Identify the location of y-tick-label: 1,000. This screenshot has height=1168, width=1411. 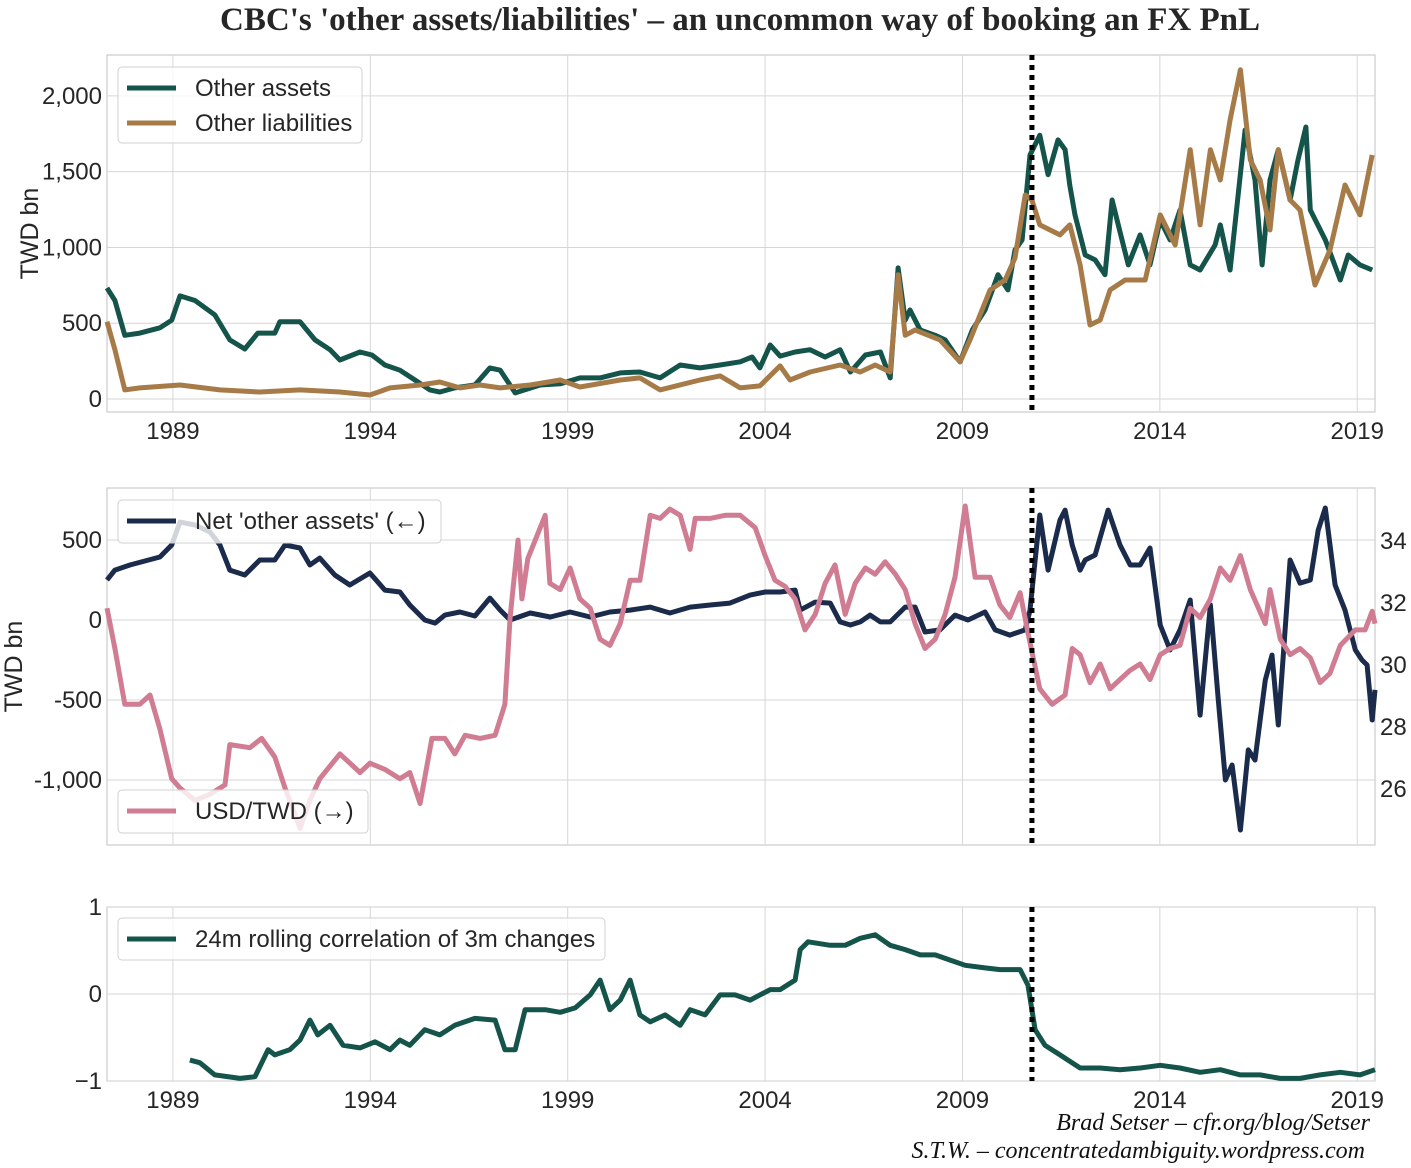
(72, 247).